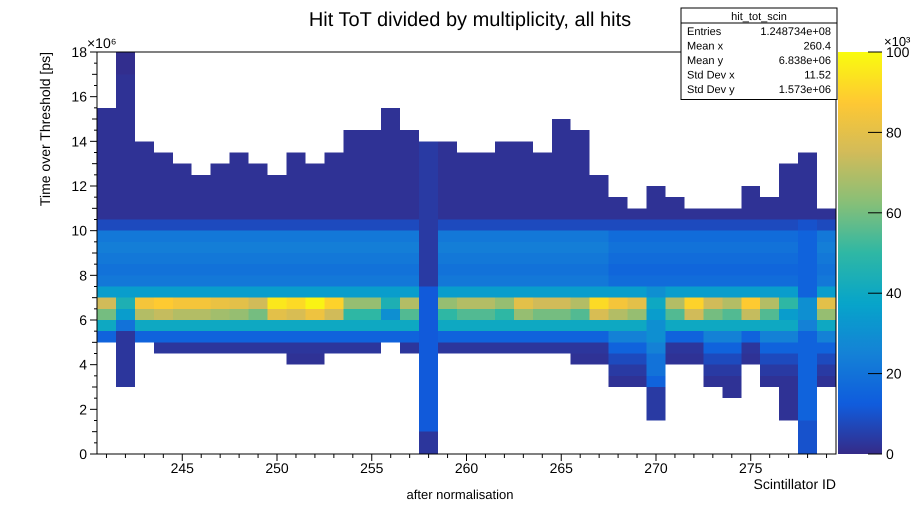  What do you see at coordinates (102, 43) in the screenshot?
I see `text: ×10⁶` at bounding box center [102, 43].